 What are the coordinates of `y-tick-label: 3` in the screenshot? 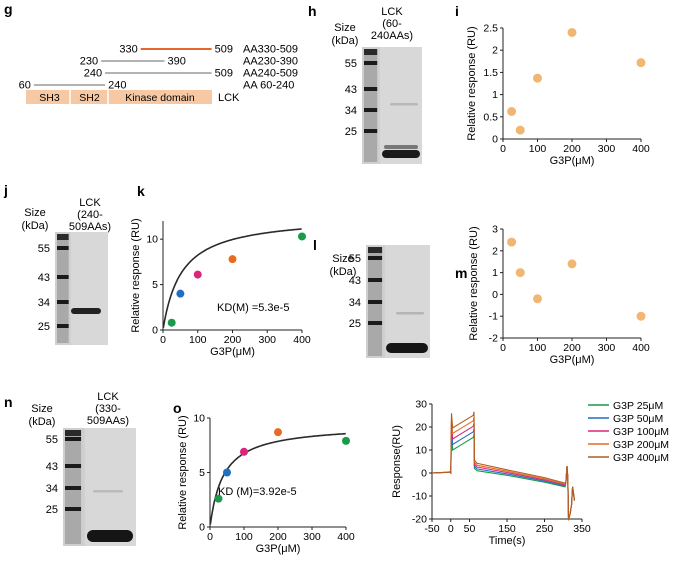 It's located at (495, 230).